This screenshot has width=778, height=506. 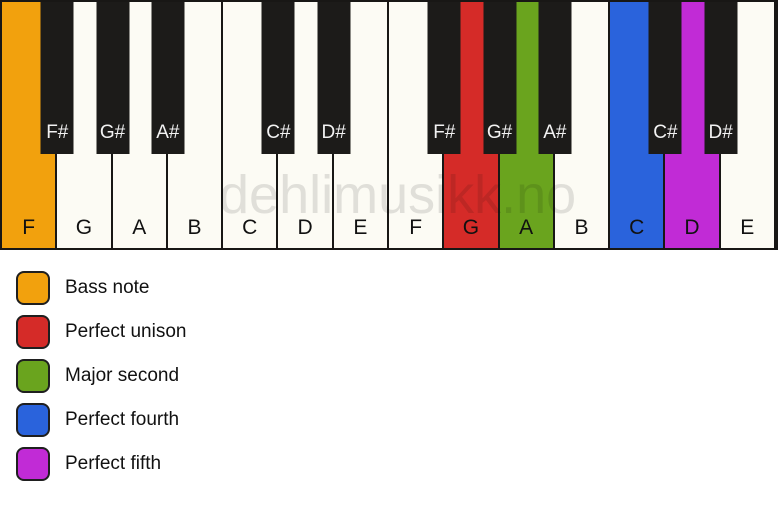 I want to click on black-key-fsharp-0: F#, so click(x=57, y=78).